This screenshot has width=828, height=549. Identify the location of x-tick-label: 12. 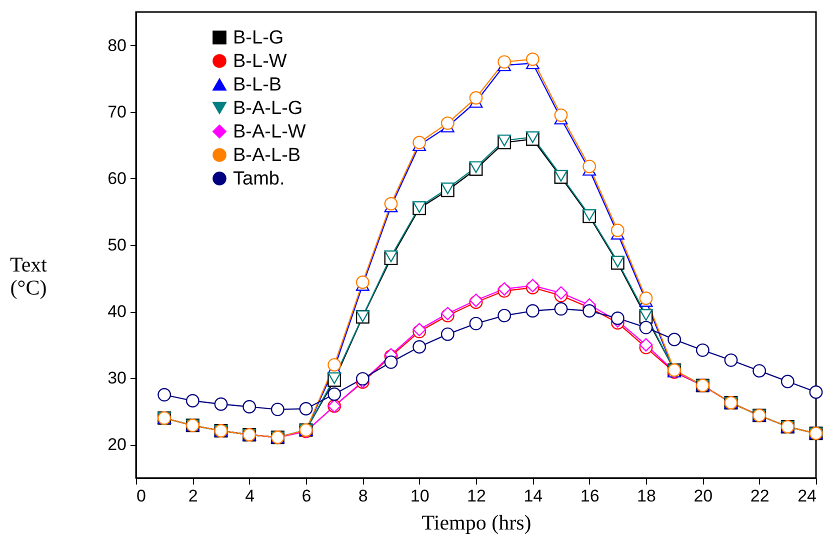
(476, 496).